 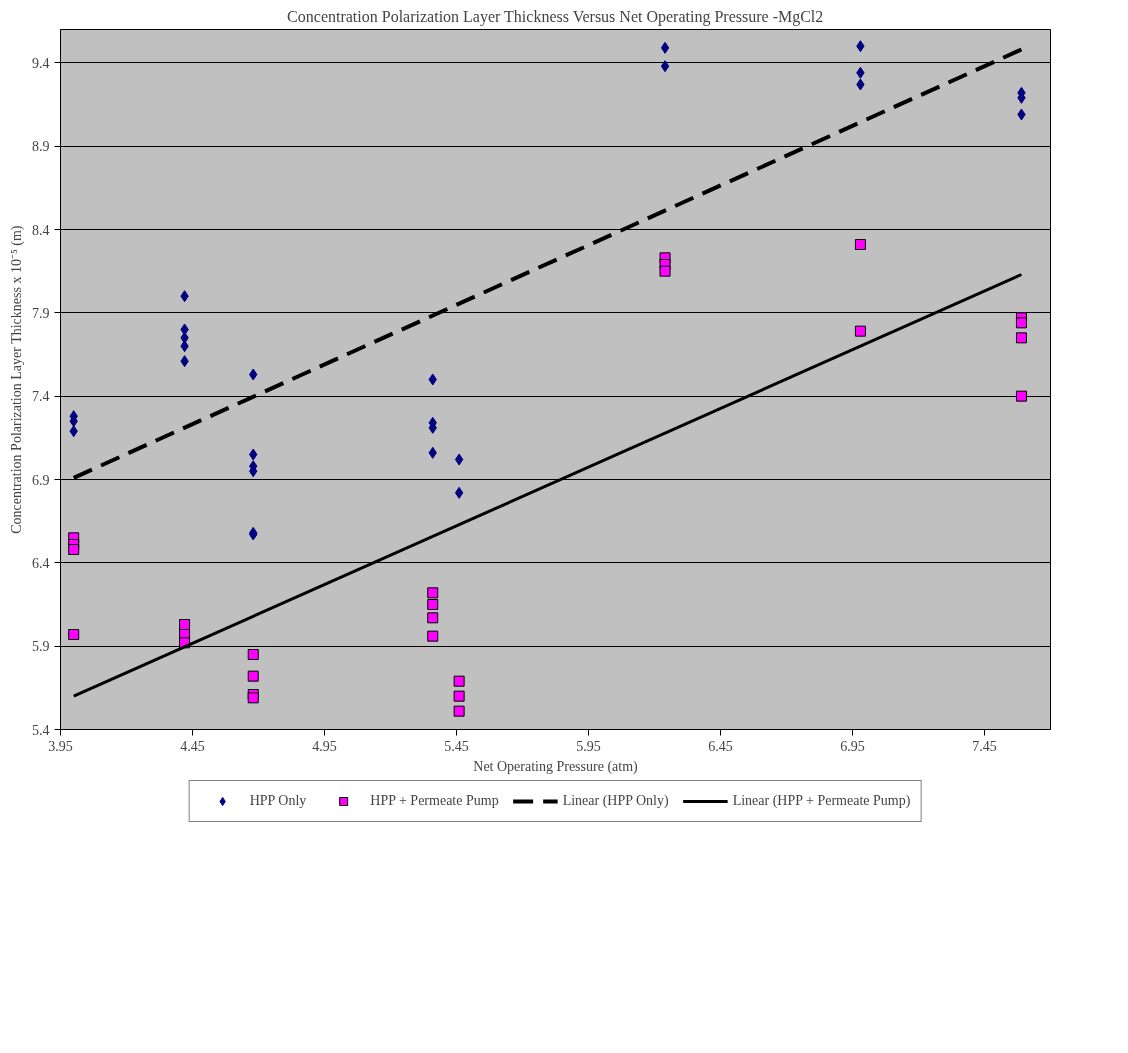 What do you see at coordinates (434, 801) in the screenshot?
I see `legend-label: HPP + Permeate Pump` at bounding box center [434, 801].